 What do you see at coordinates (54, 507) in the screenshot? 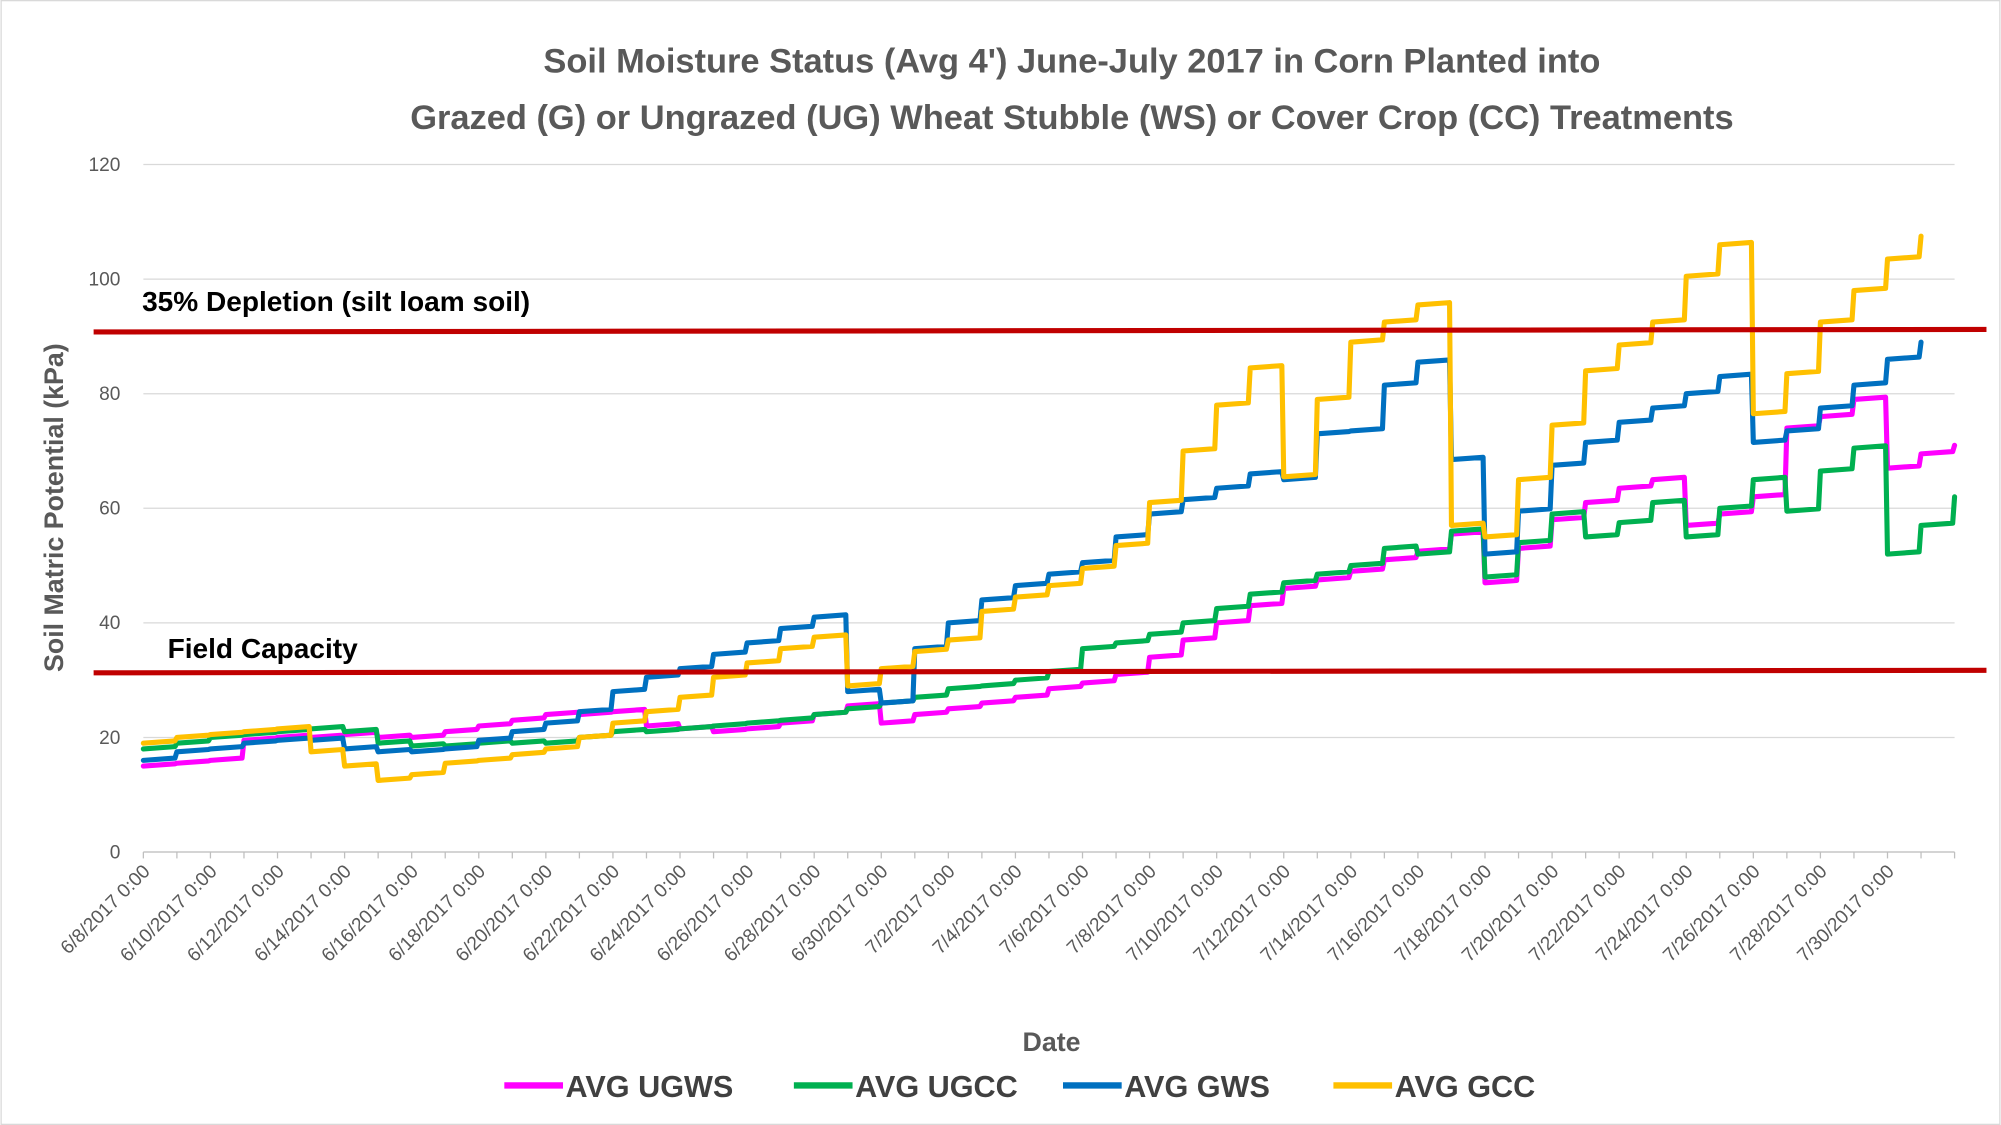
I see `y-axis-title: Soil Matric Potential (kPa)` at bounding box center [54, 507].